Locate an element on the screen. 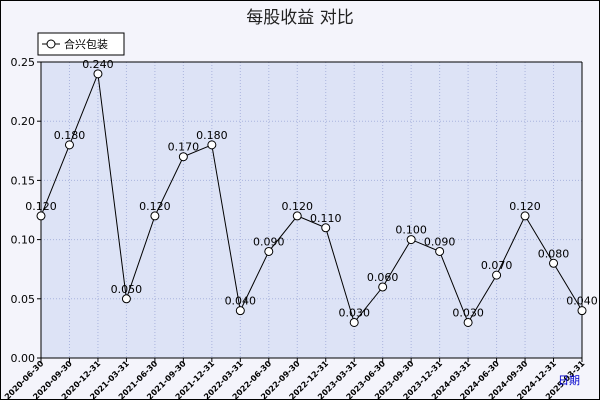  data-label: 0.240 is located at coordinates (98, 64).